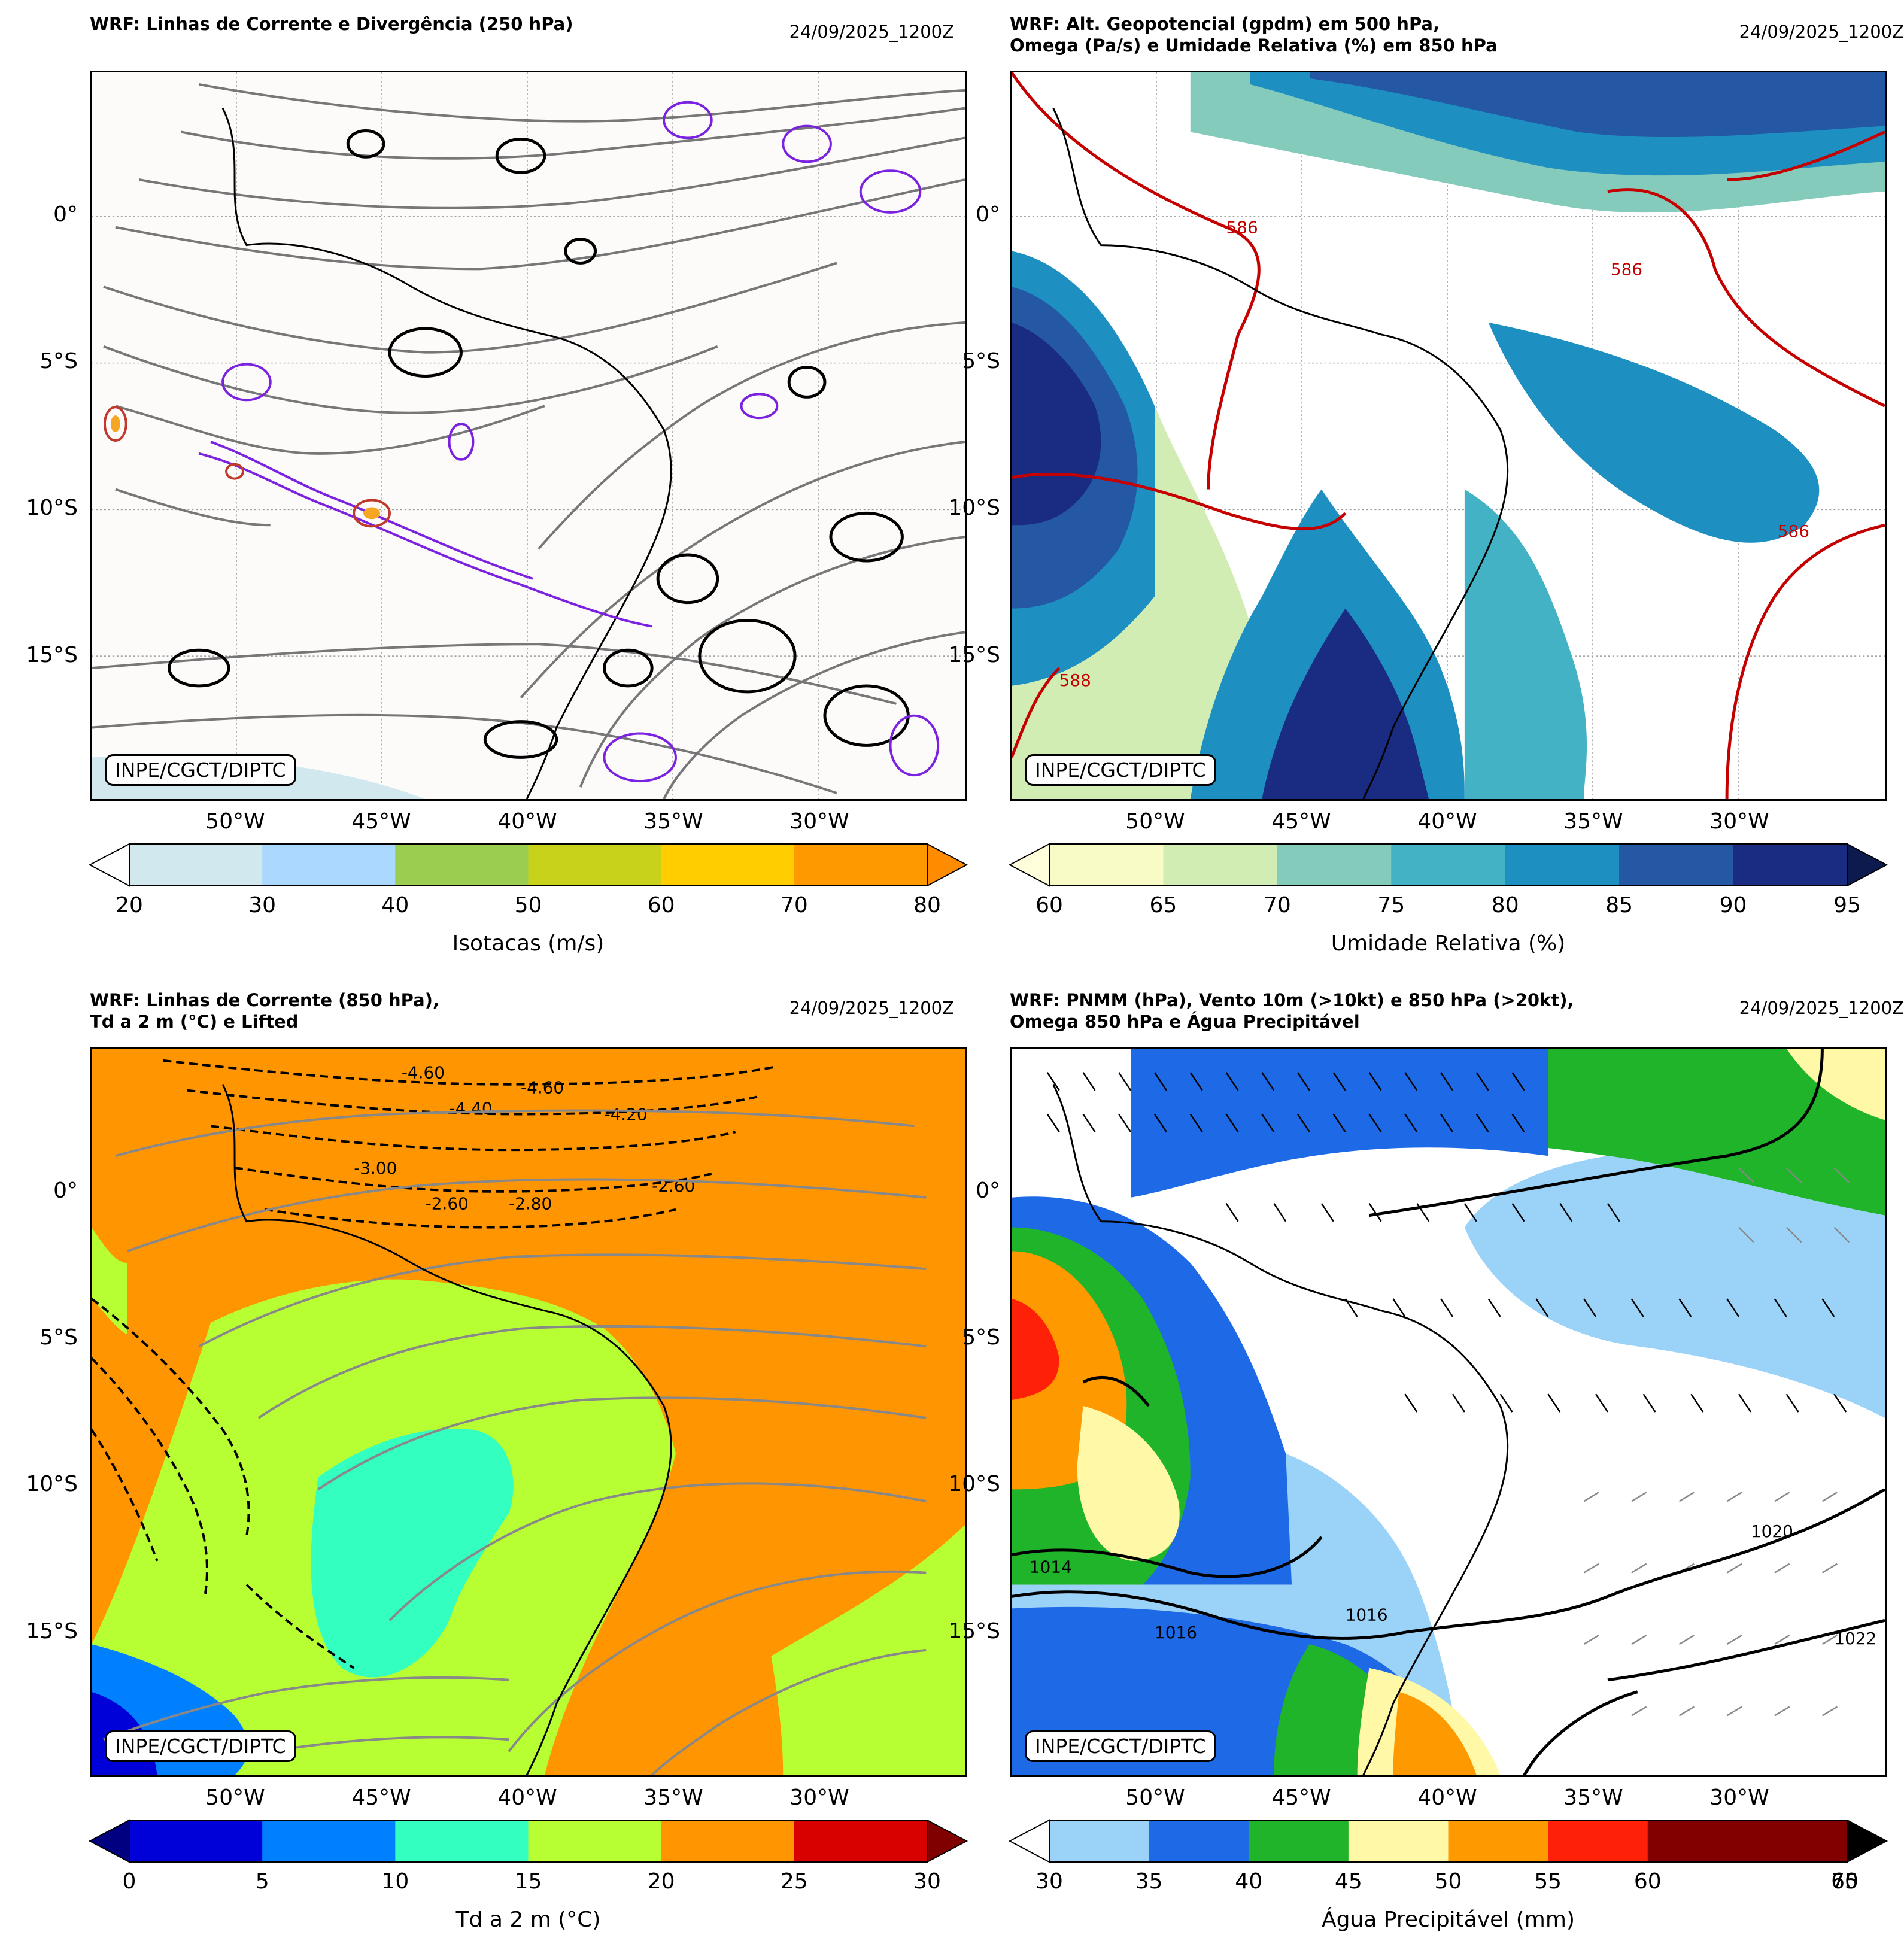  What do you see at coordinates (1449, 944) in the screenshot?
I see `colorbar-label: Umidade Relativa (%)` at bounding box center [1449, 944].